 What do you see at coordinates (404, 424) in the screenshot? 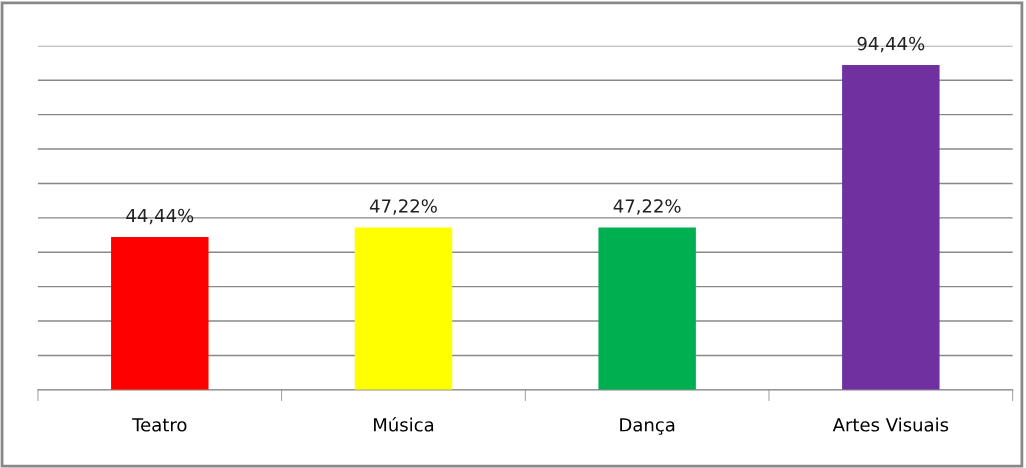
I see `x-tick-label: Música` at bounding box center [404, 424].